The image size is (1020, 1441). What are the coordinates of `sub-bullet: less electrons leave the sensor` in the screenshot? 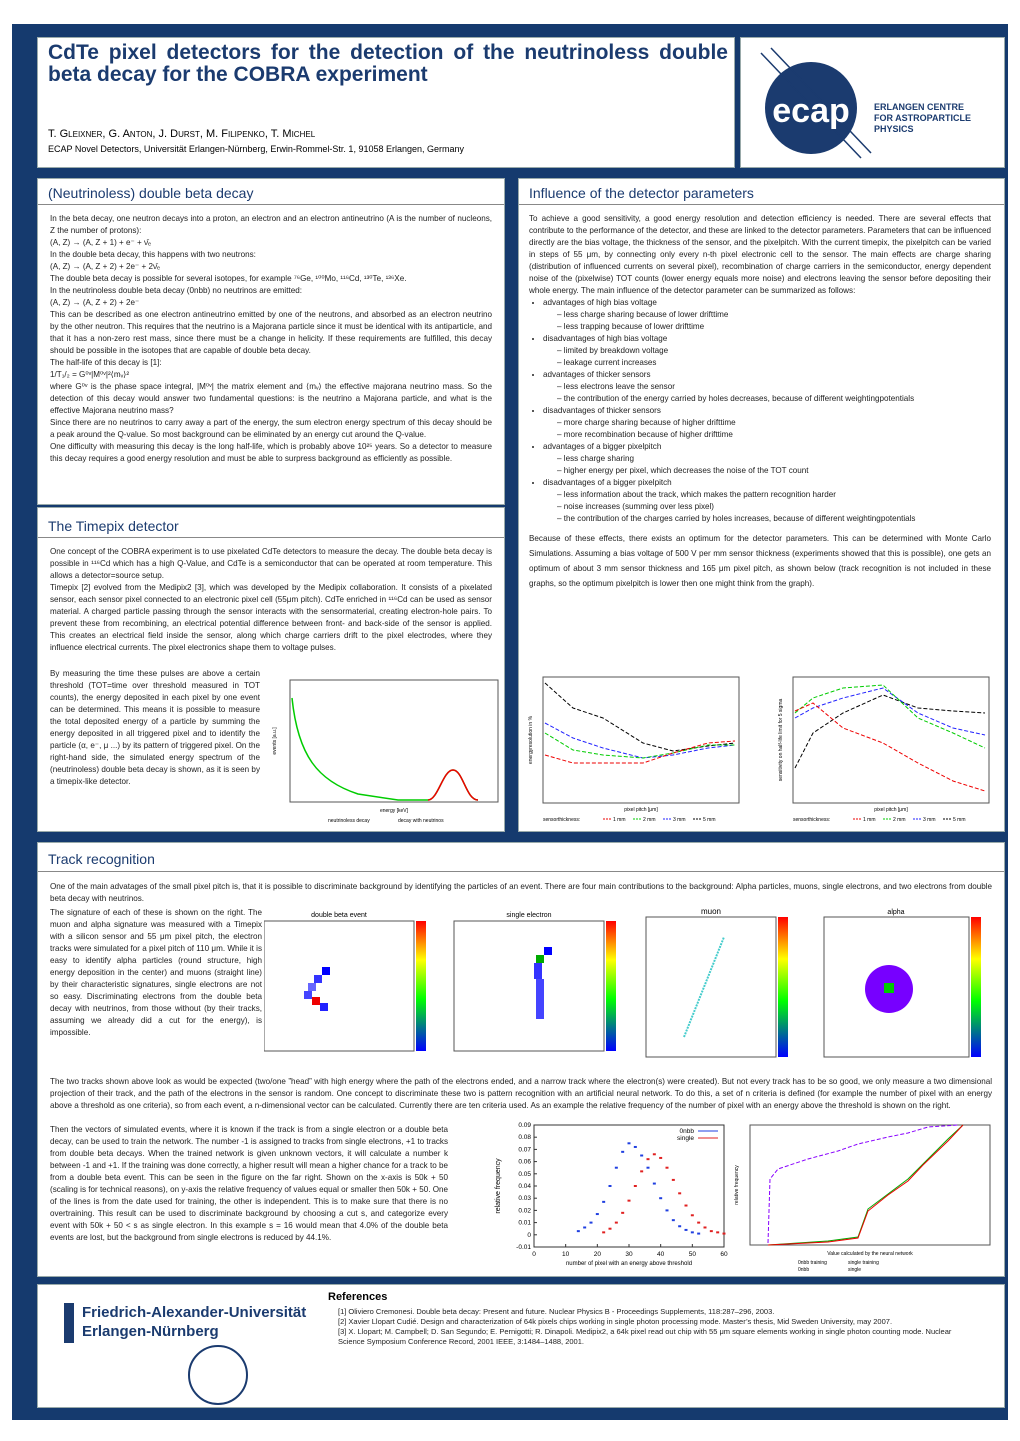 It's located at (774, 387).